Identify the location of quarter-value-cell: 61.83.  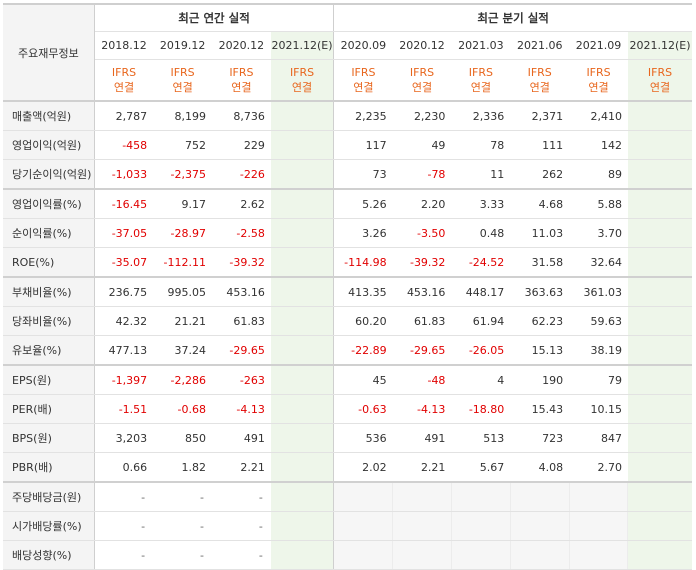
(422, 321).